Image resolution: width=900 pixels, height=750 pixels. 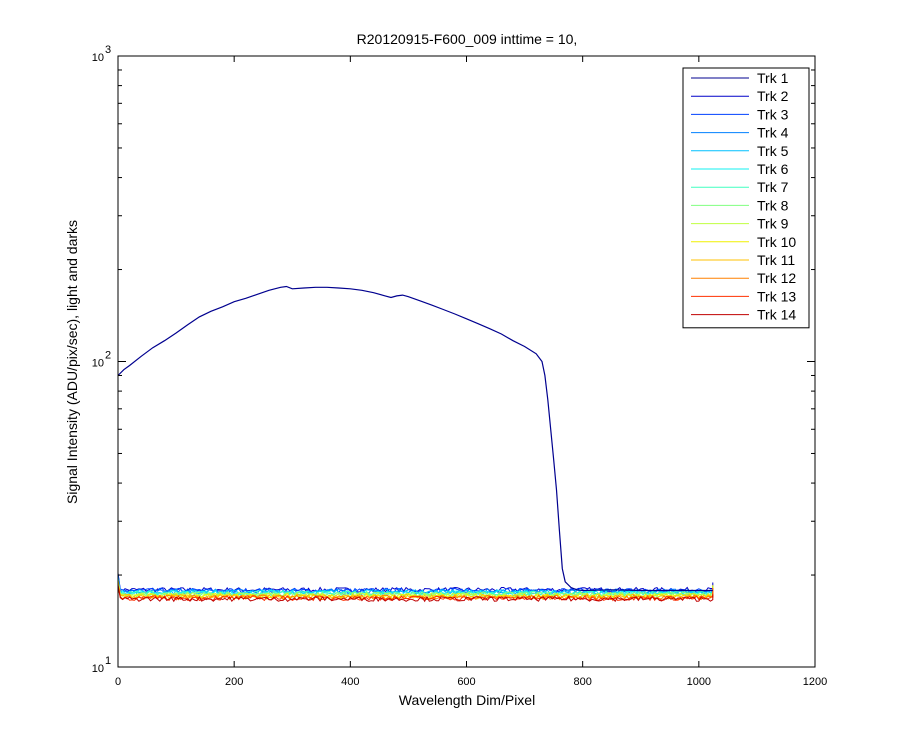 I want to click on legend-entry-label: Trk 2, so click(x=773, y=96).